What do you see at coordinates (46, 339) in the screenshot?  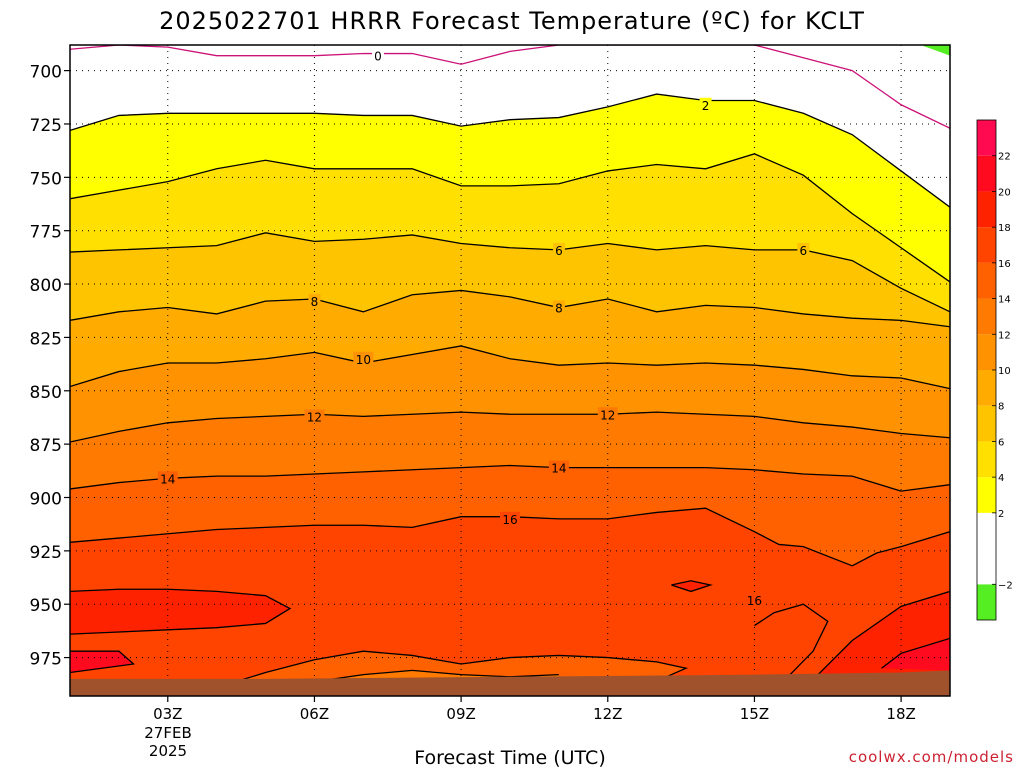 I see `y-tick-825: 825` at bounding box center [46, 339].